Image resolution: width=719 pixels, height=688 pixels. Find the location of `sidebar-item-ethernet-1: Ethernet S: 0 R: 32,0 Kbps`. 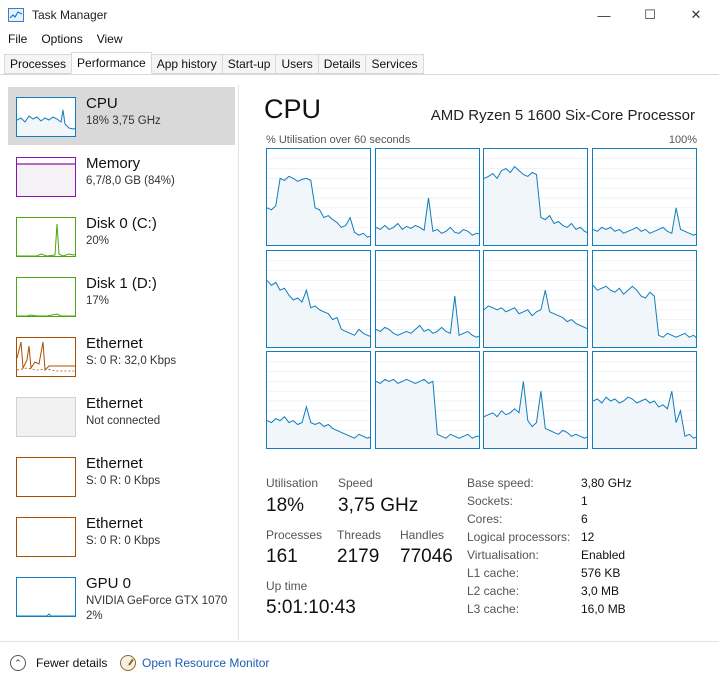

sidebar-item-ethernet-1: Ethernet S: 0 R: 32,0 Kbps is located at coordinates (121, 356).